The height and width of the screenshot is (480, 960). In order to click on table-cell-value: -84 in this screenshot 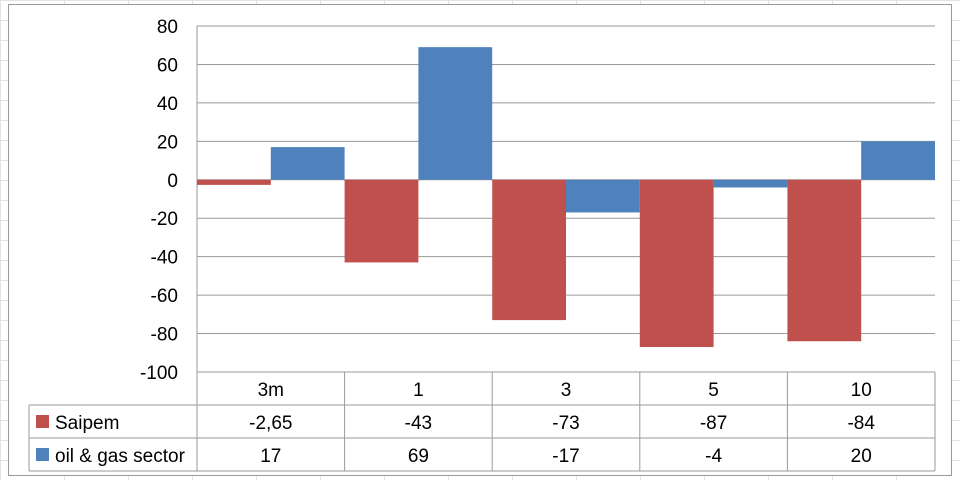, I will do `click(861, 423)`.